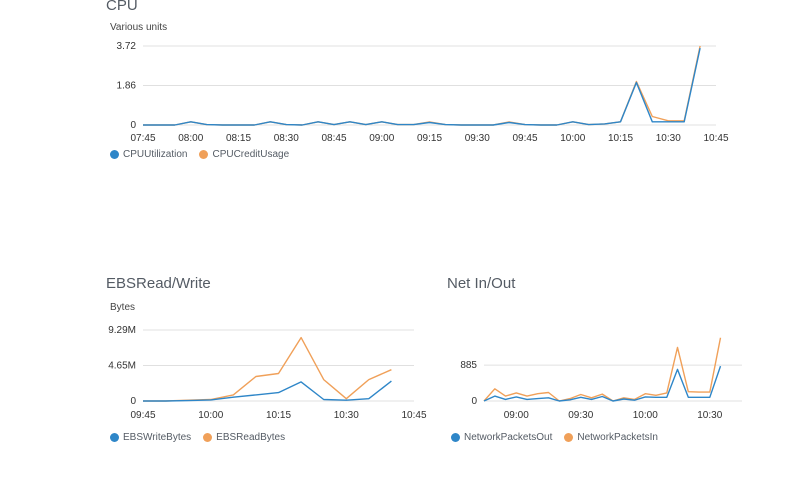 This screenshot has height=480, width=800. What do you see at coordinates (157, 437) in the screenshot?
I see `legend-label: EBSWriteBytes` at bounding box center [157, 437].